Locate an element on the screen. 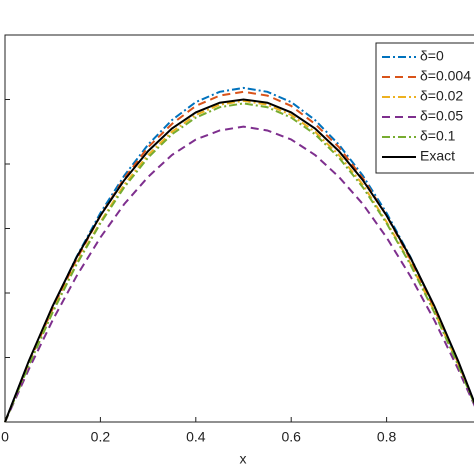  x-tick-label: 0.4 is located at coordinates (196, 437).